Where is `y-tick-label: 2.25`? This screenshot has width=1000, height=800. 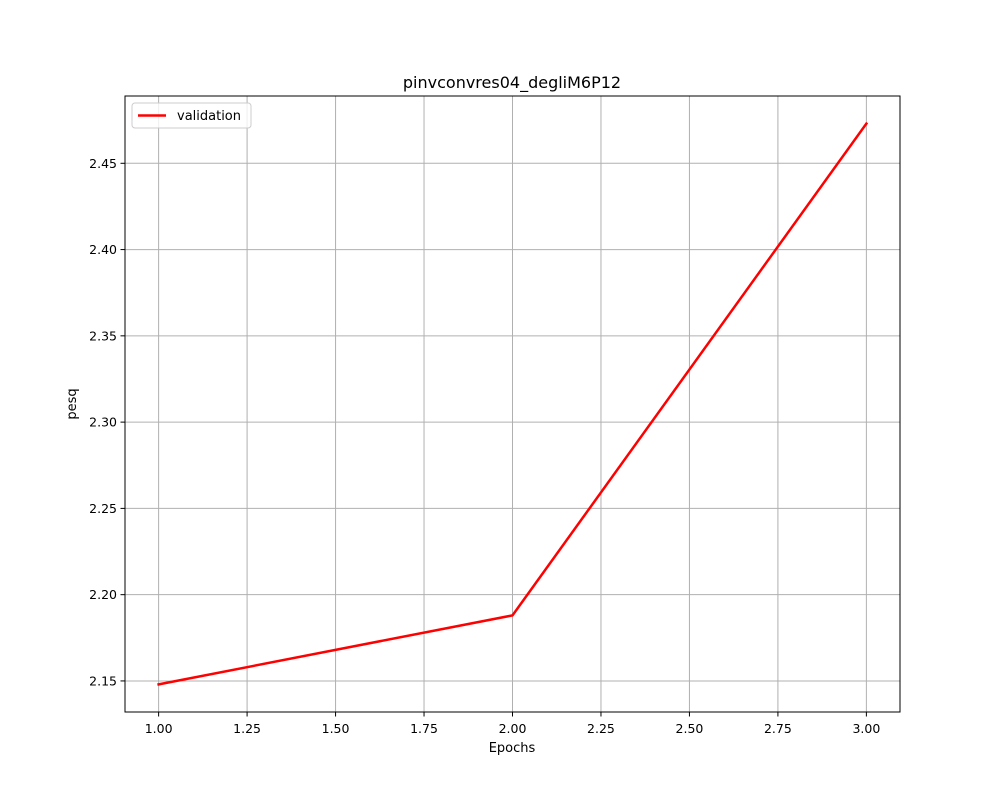
y-tick-label: 2.25 is located at coordinates (103, 508).